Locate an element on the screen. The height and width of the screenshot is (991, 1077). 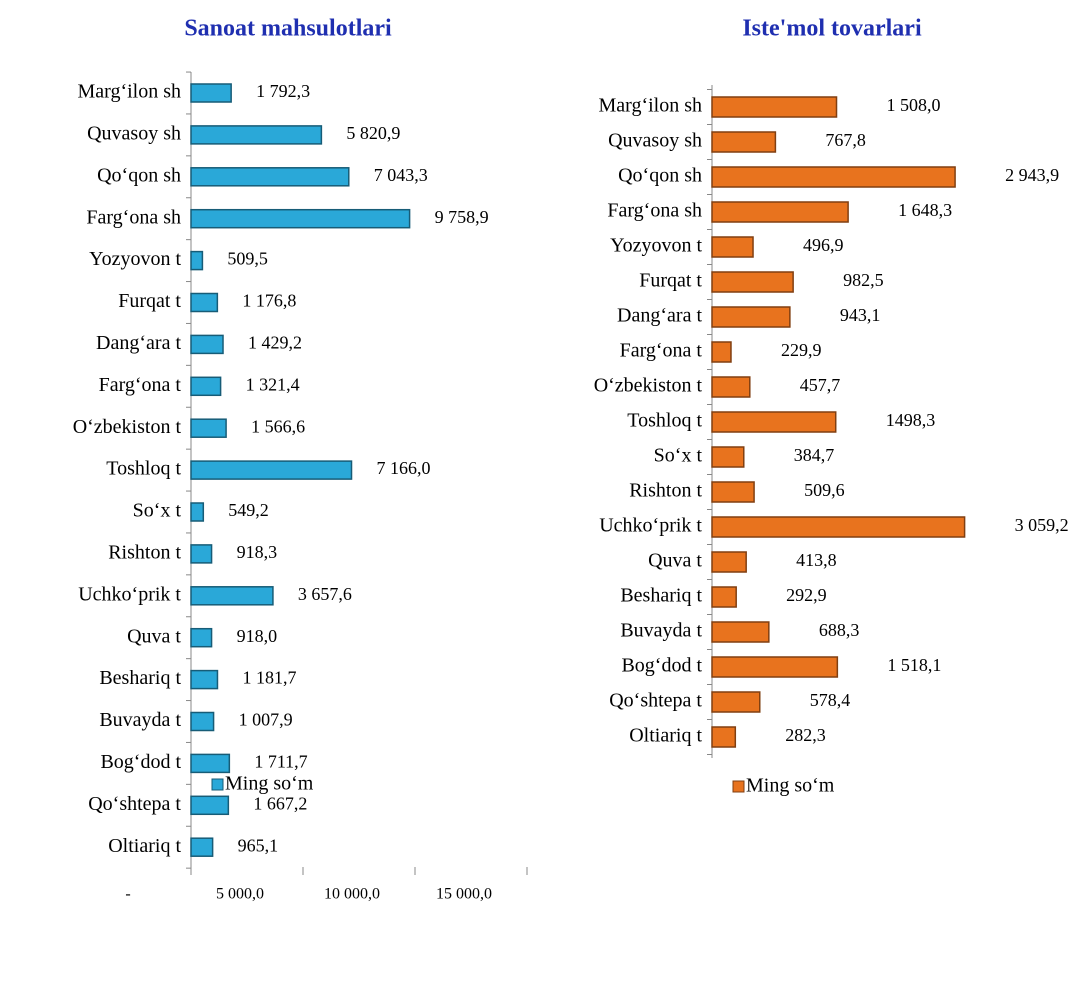
x-tick-label: - is located at coordinates (127, 894).